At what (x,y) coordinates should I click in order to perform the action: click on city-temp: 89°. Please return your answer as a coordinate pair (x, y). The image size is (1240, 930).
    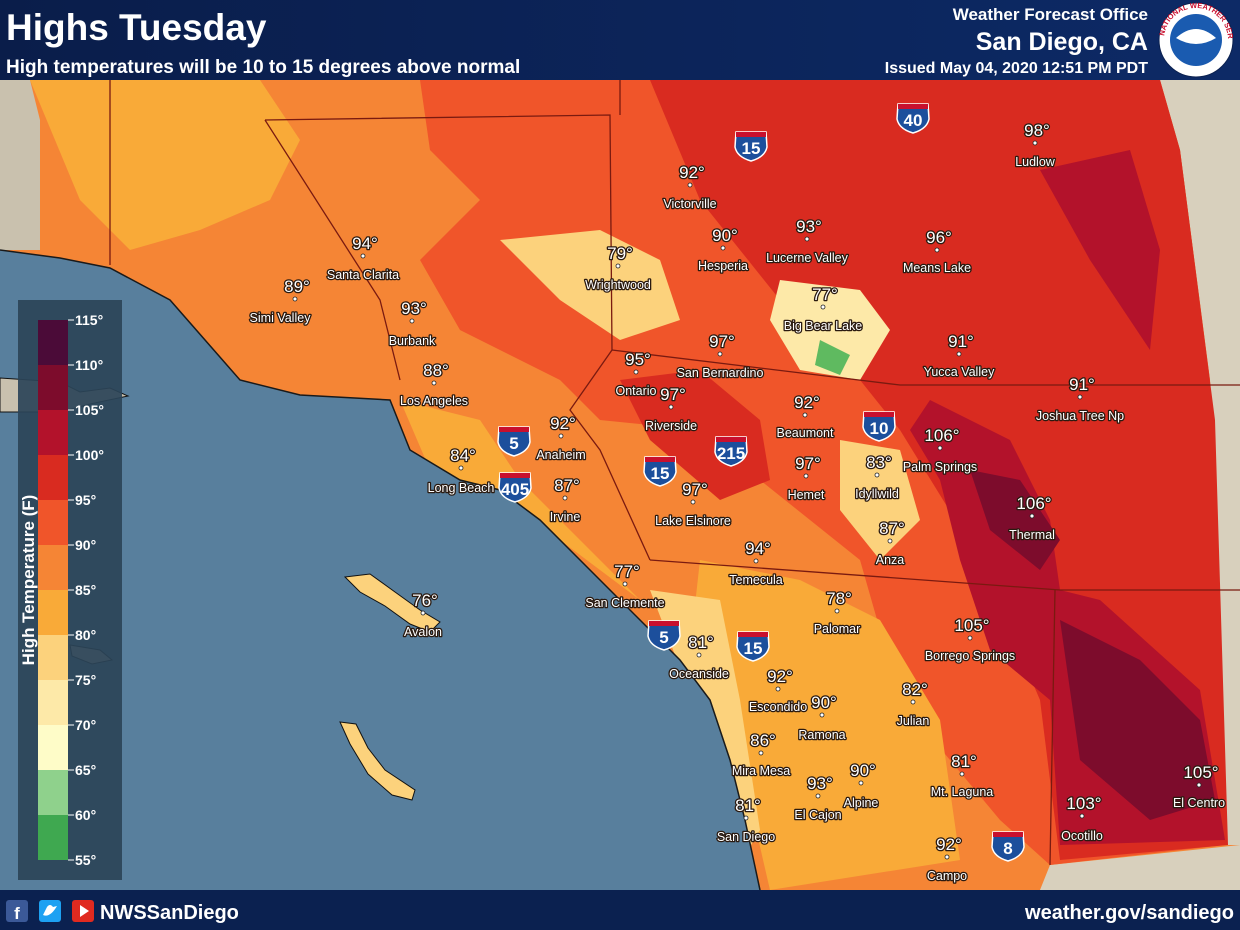
    Looking at the image, I should click on (297, 286).